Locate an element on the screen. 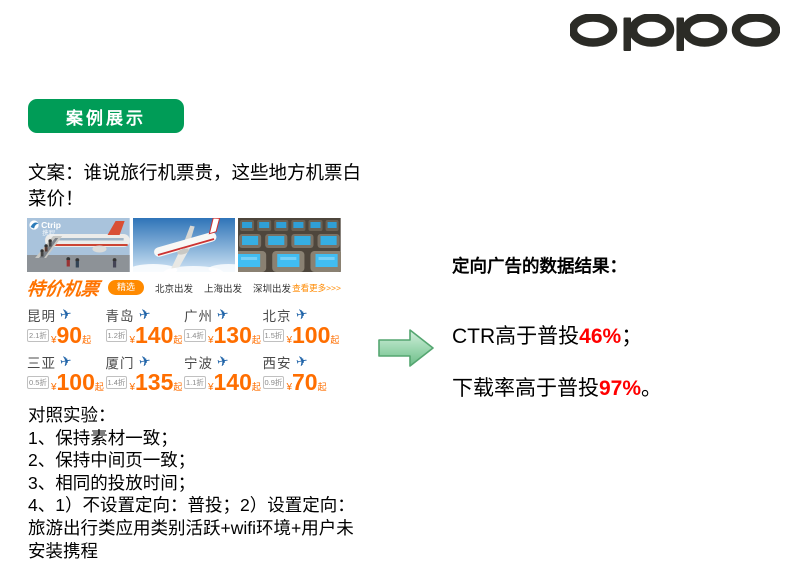 This screenshot has width=798, height=582. experiment-line: 4、1）不设置定向：普投；2）设置定向： is located at coordinates (191, 505).